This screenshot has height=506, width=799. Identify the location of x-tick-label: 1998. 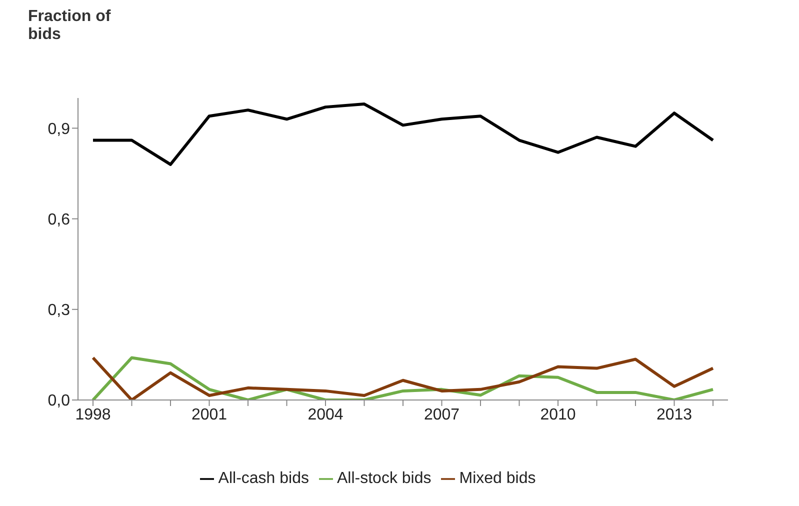
(93, 415).